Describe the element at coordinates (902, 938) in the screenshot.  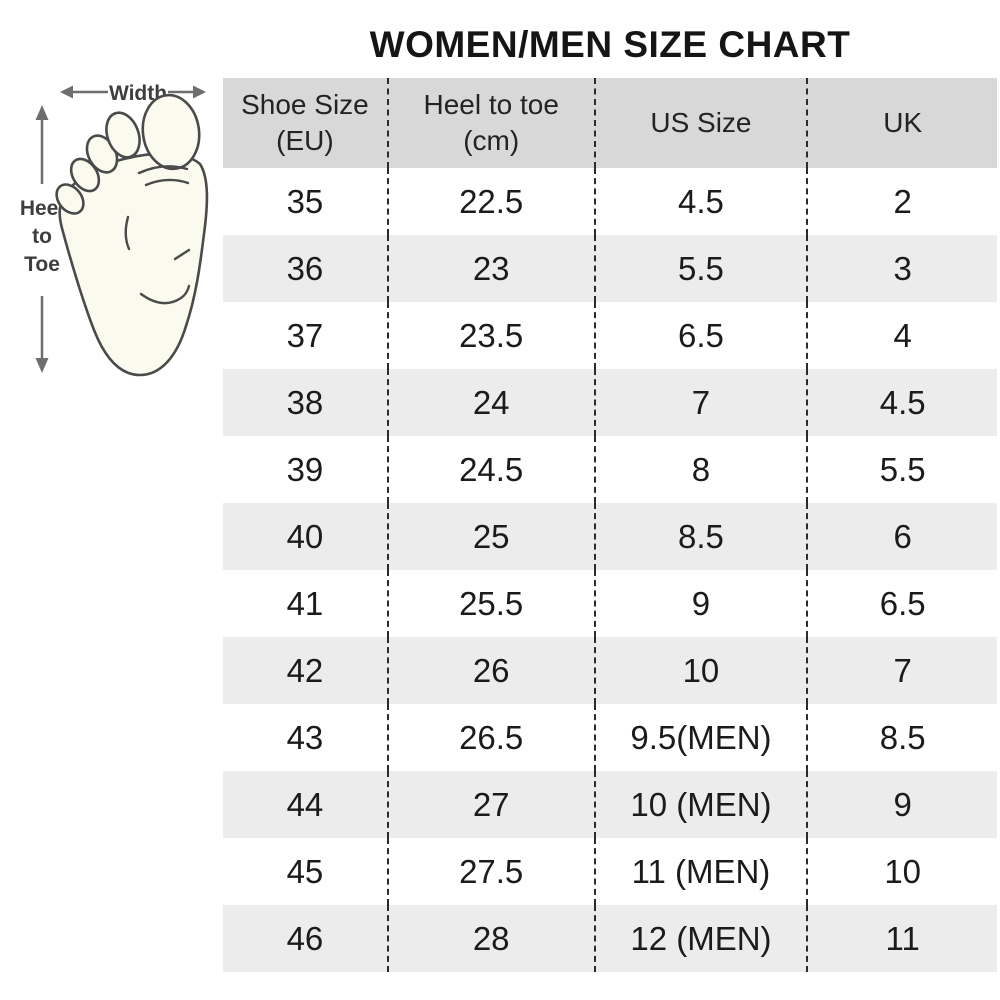
I see `cell-uk-size: 11` at that location.